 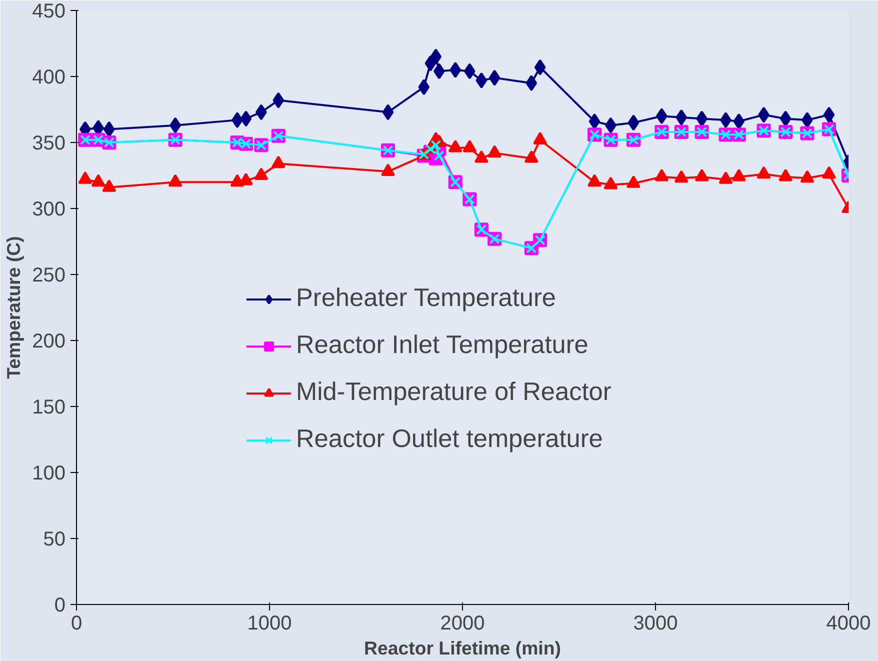 What do you see at coordinates (49, 11) in the screenshot?
I see `y-tick-label: 450` at bounding box center [49, 11].